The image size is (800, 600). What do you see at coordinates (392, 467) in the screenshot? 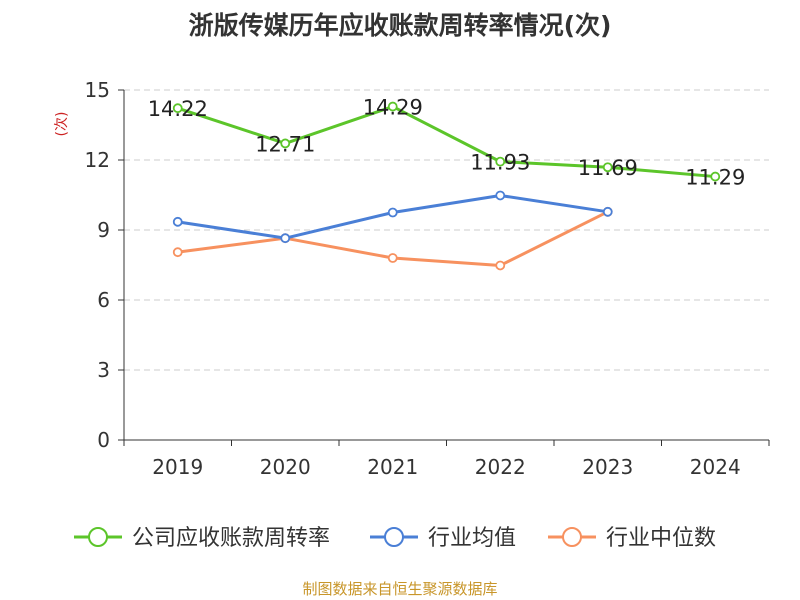
I see `x-tick-label: 2021` at bounding box center [392, 467].